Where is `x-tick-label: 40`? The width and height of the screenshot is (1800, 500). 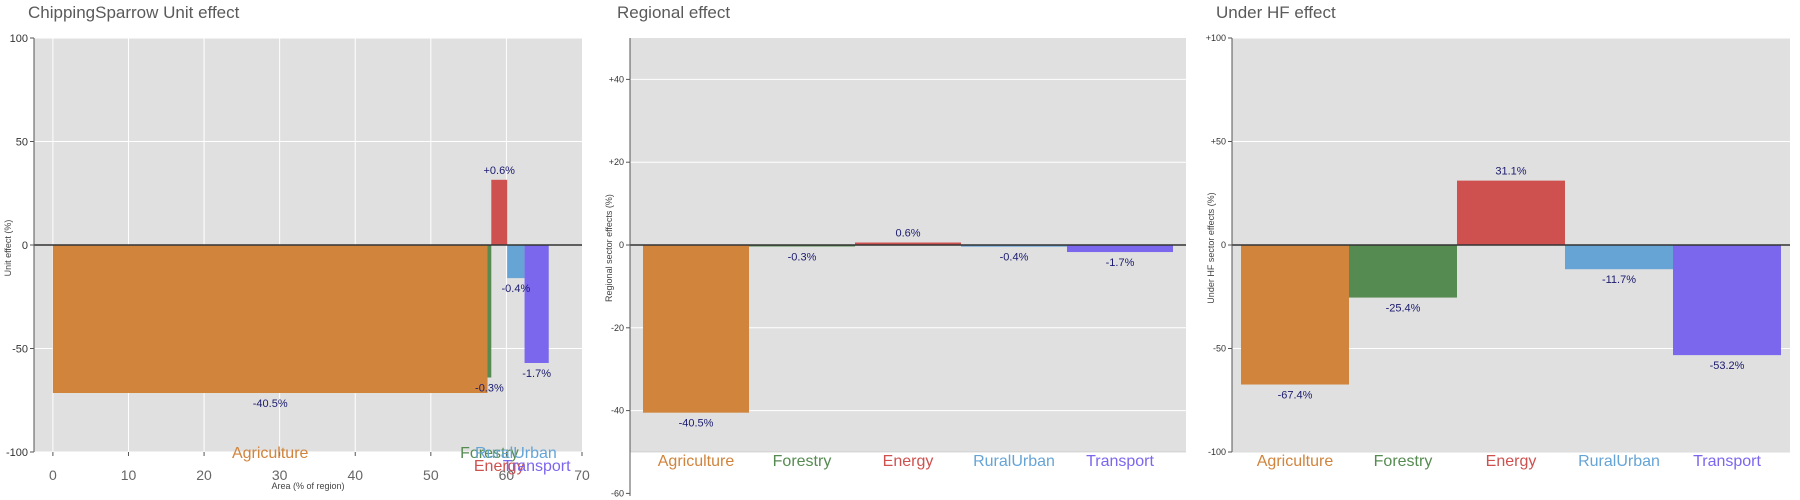
x-tick-label: 40 is located at coordinates (355, 475).